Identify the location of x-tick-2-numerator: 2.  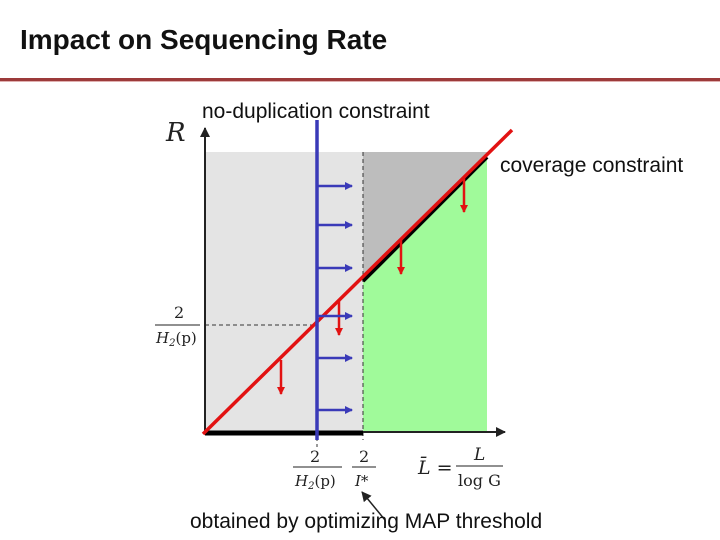
(364, 456).